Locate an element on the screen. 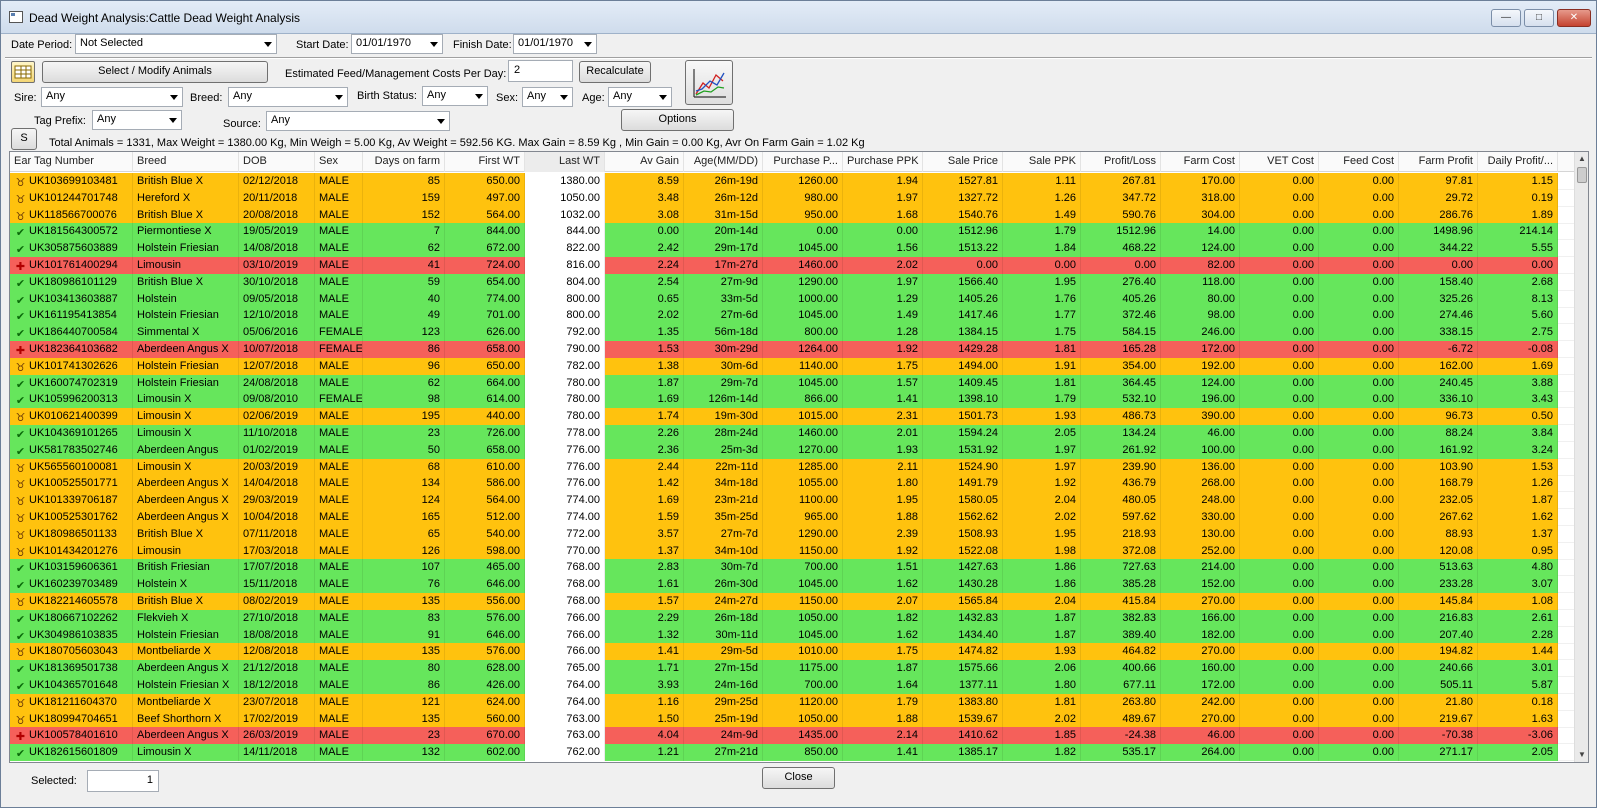 This screenshot has height=808, width=1597. cell-purchase-price: 1264.00 is located at coordinates (803, 349).